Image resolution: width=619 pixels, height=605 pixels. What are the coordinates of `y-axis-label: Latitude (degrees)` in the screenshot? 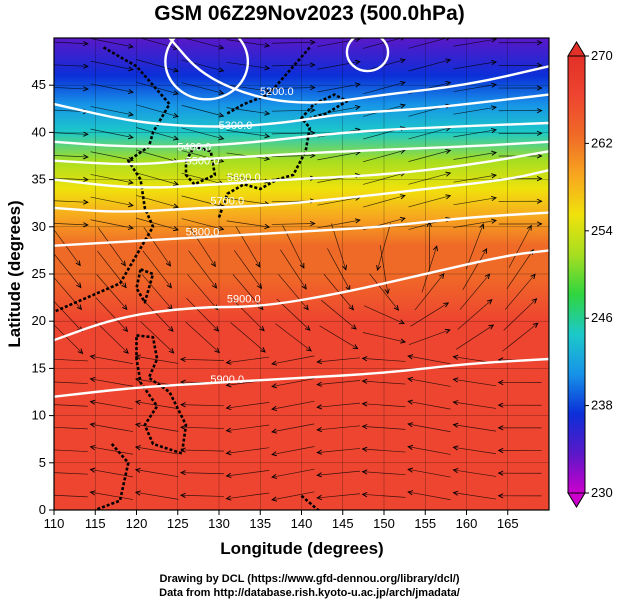 It's located at (14, 273).